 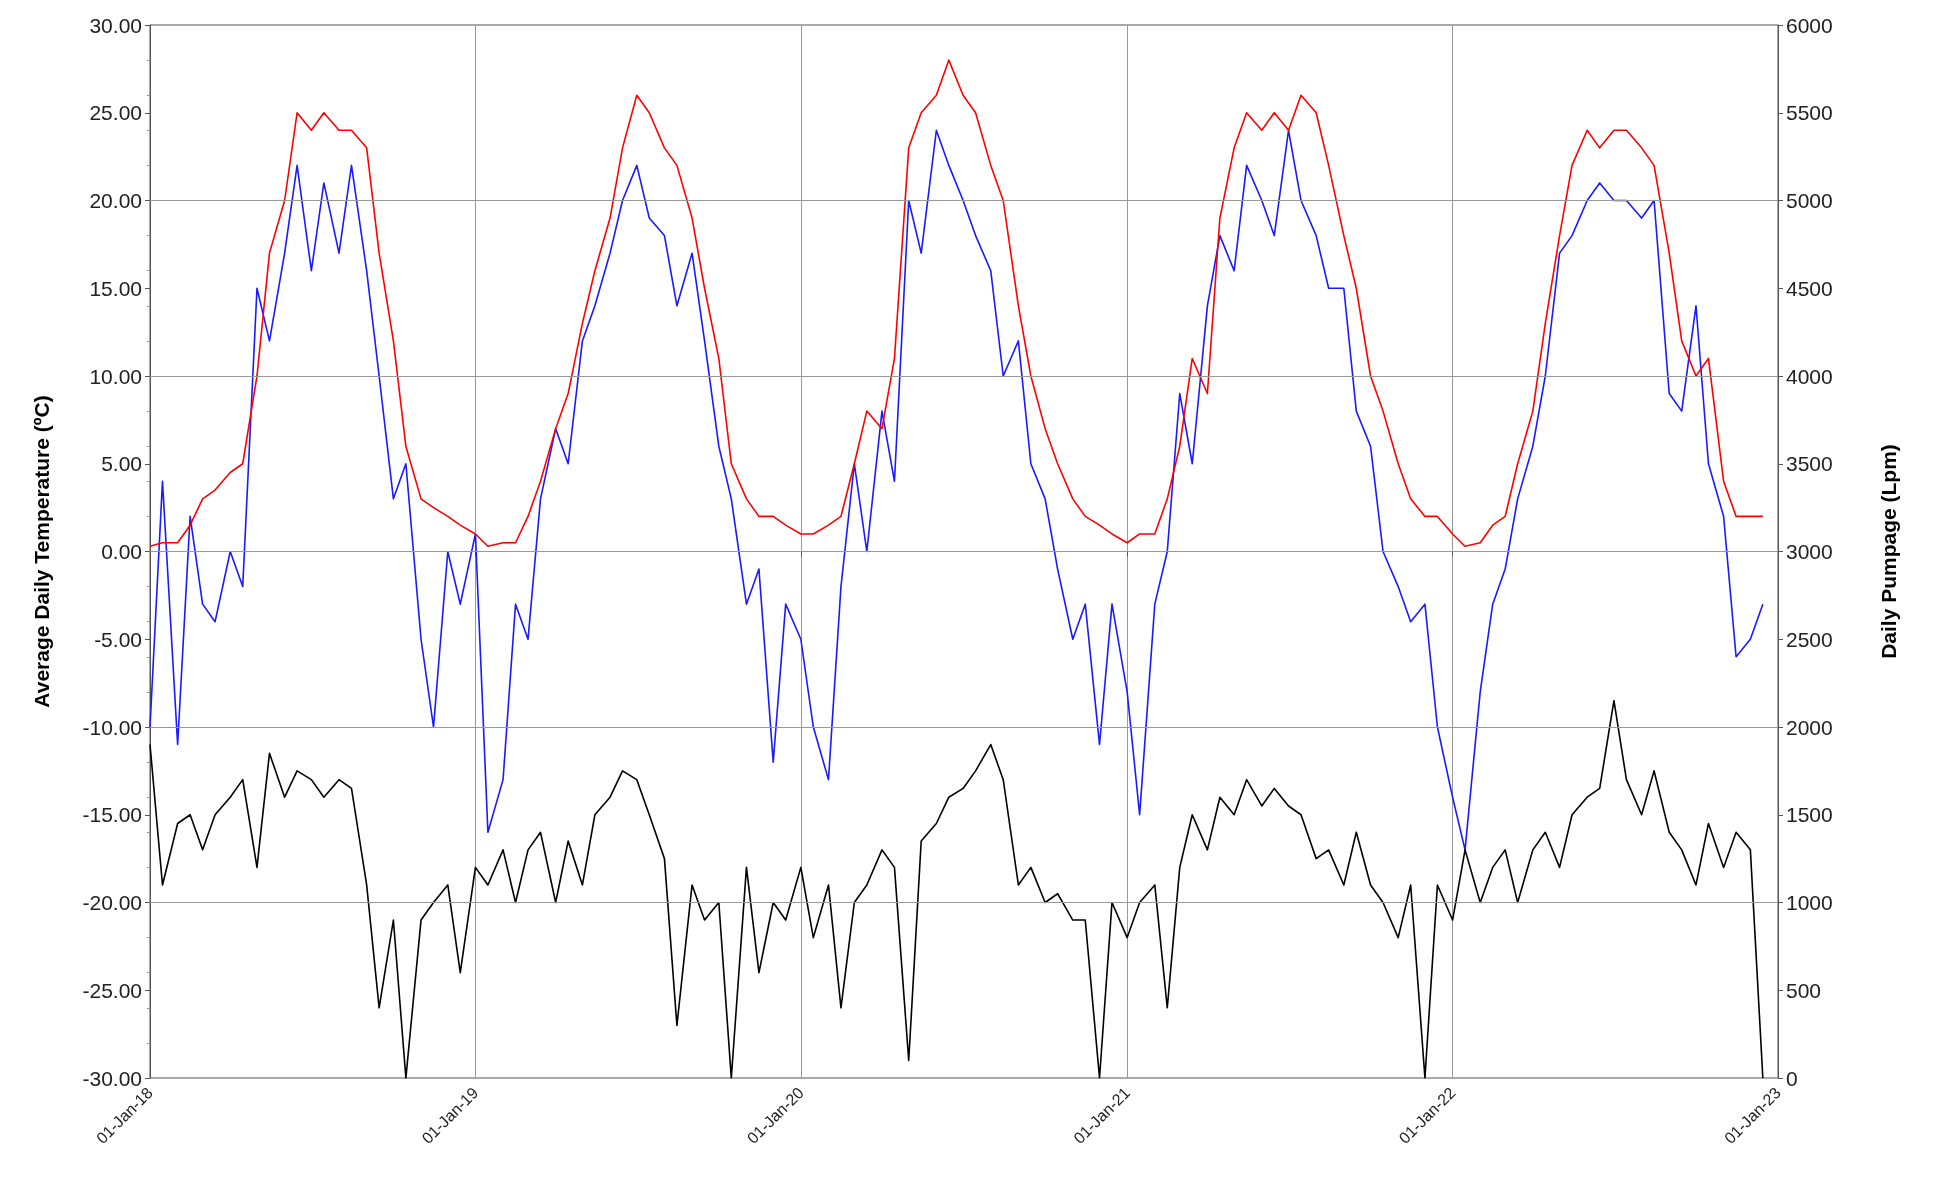 I want to click on y-tick-label: 0.00, so click(x=121, y=551).